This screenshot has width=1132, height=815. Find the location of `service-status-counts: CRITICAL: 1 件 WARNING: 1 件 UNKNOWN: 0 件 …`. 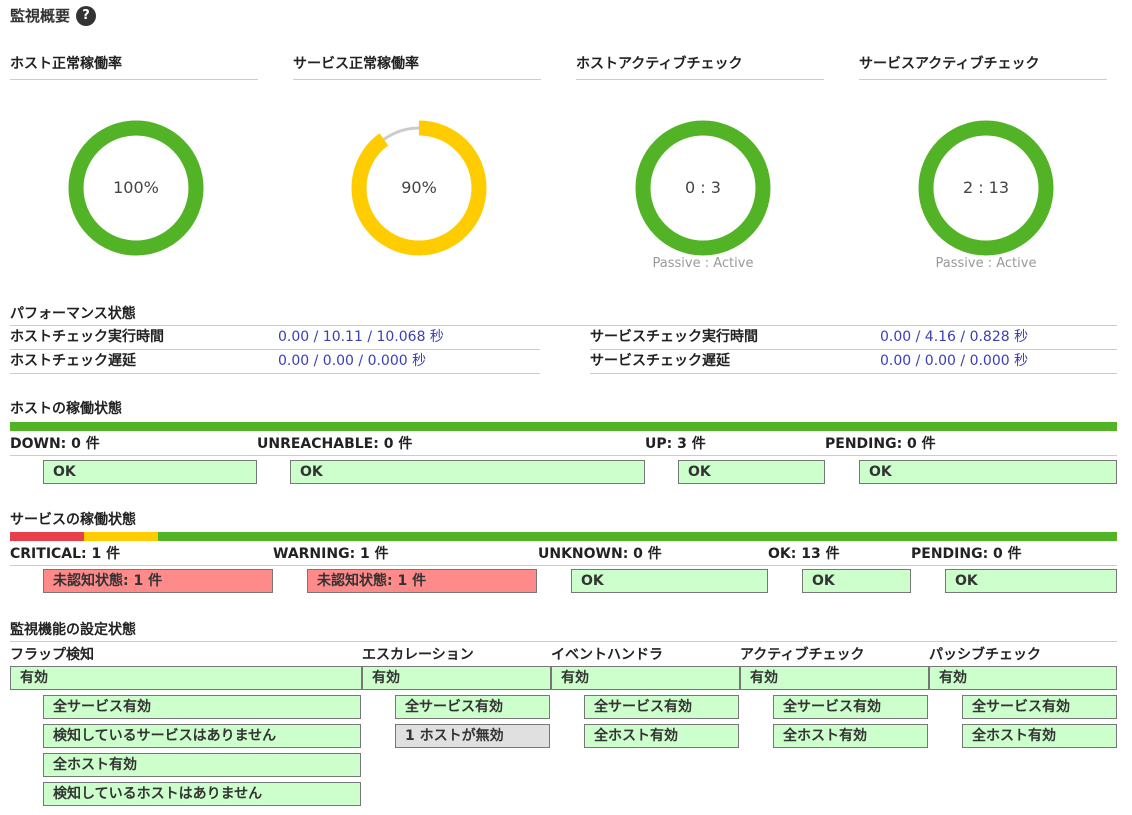

service-status-counts: CRITICAL: 1 件 WARNING: 1 件 UNKNOWN: 0 件 … is located at coordinates (563, 553).